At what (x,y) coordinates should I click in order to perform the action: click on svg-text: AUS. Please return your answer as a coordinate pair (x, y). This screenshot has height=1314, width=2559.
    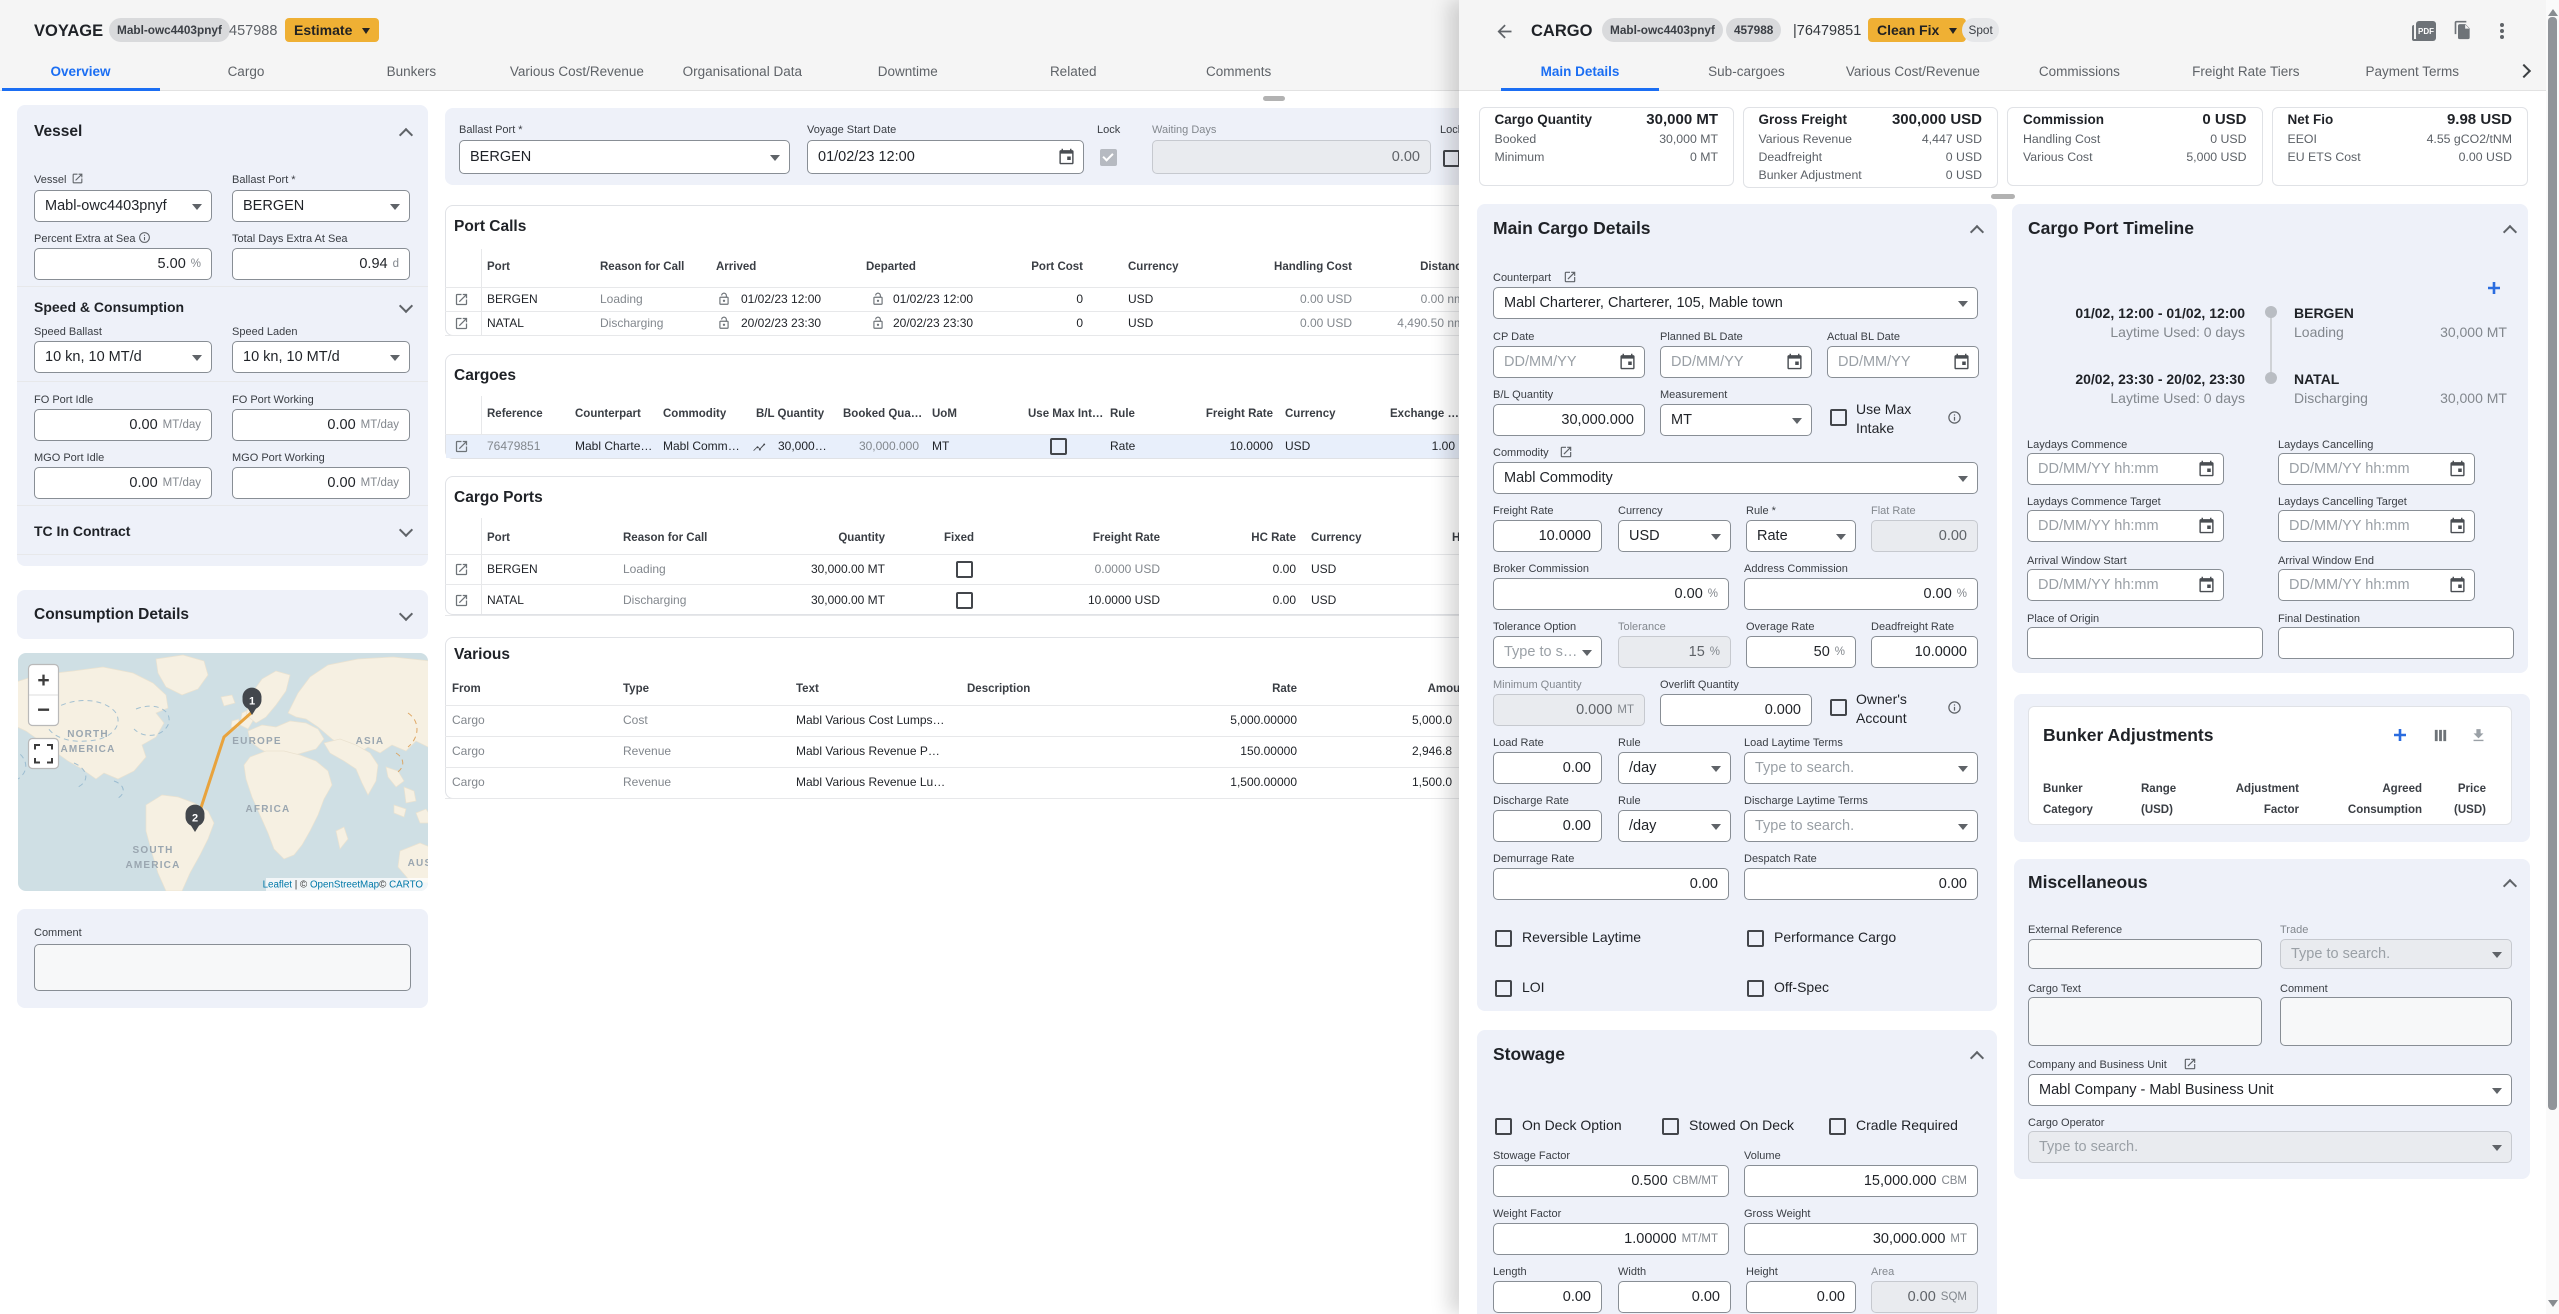
    Looking at the image, I should click on (418, 863).